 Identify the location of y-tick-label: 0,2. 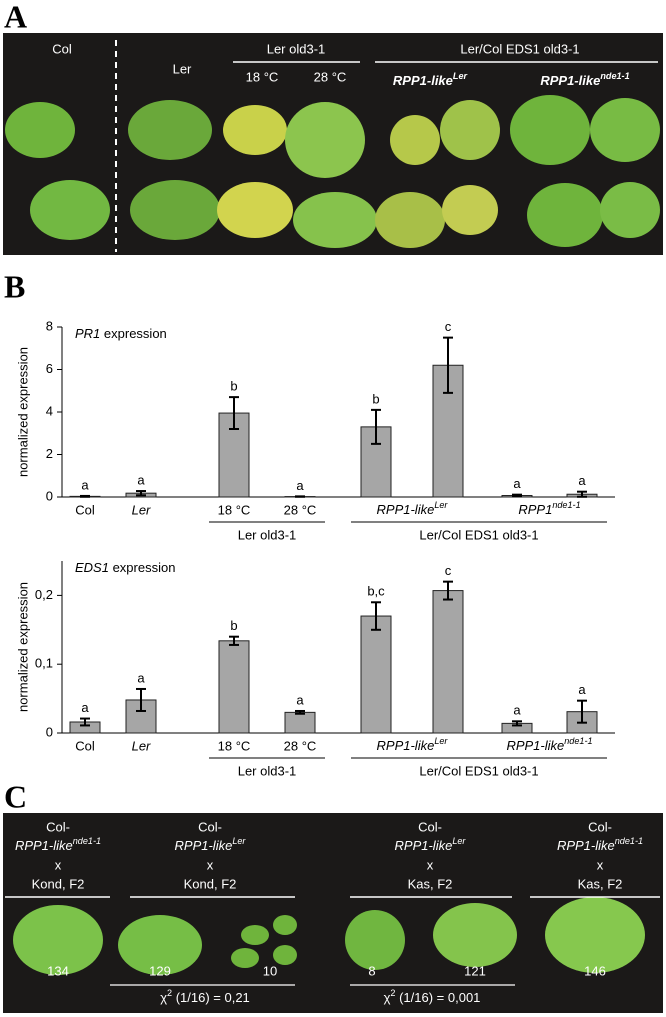
(44, 594).